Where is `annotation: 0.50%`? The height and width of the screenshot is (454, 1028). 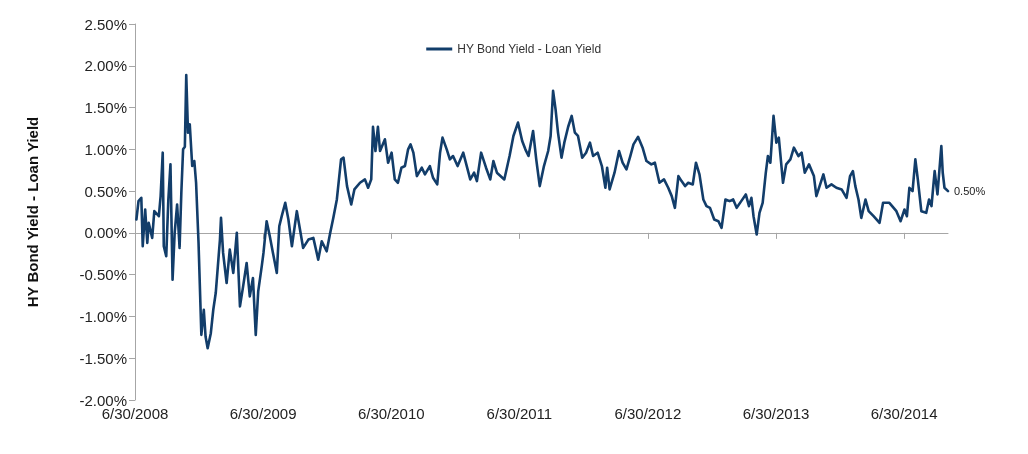
annotation: 0.50% is located at coordinates (970, 191).